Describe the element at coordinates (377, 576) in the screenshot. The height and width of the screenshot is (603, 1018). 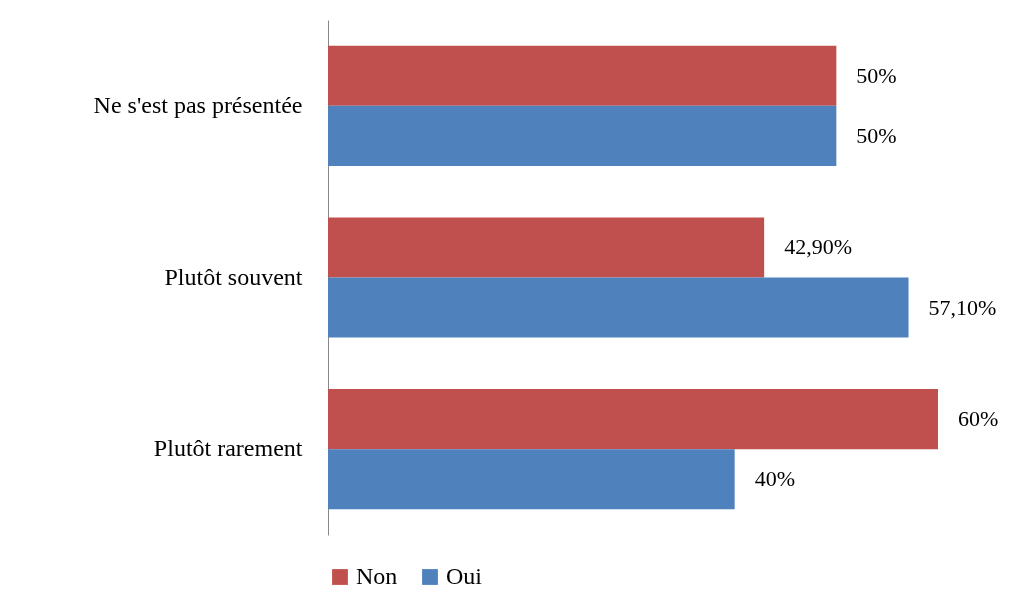
I see `legend-label: Non` at that location.